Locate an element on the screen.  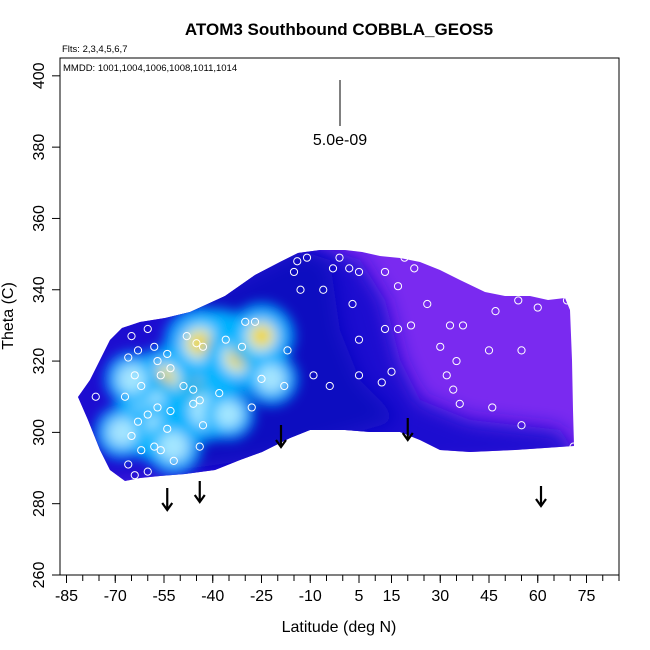
y-tick-label: 340 is located at coordinates (39, 289).